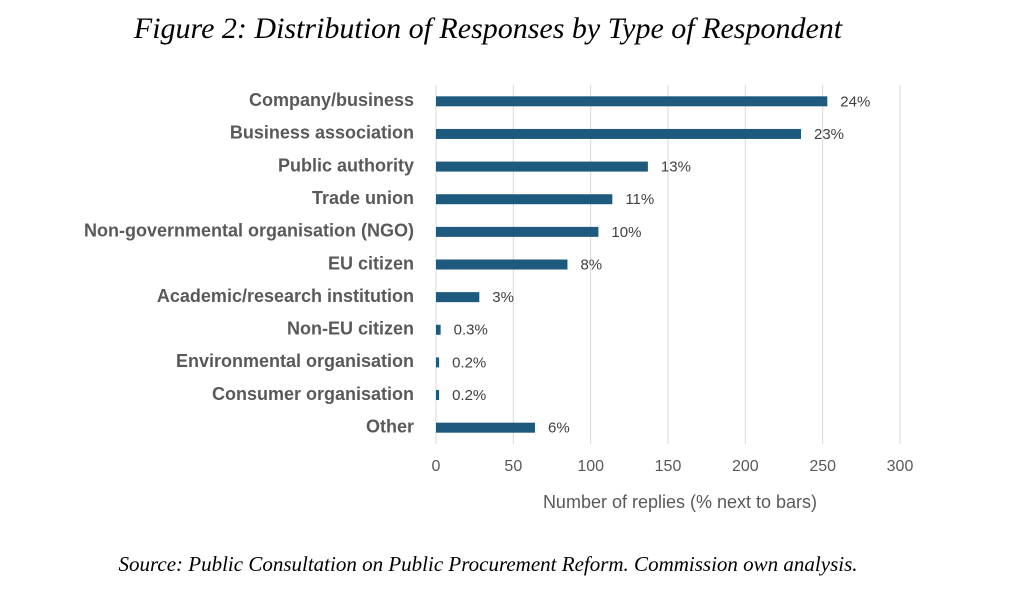  I want to click on x-tick-label: 0, so click(436, 466).